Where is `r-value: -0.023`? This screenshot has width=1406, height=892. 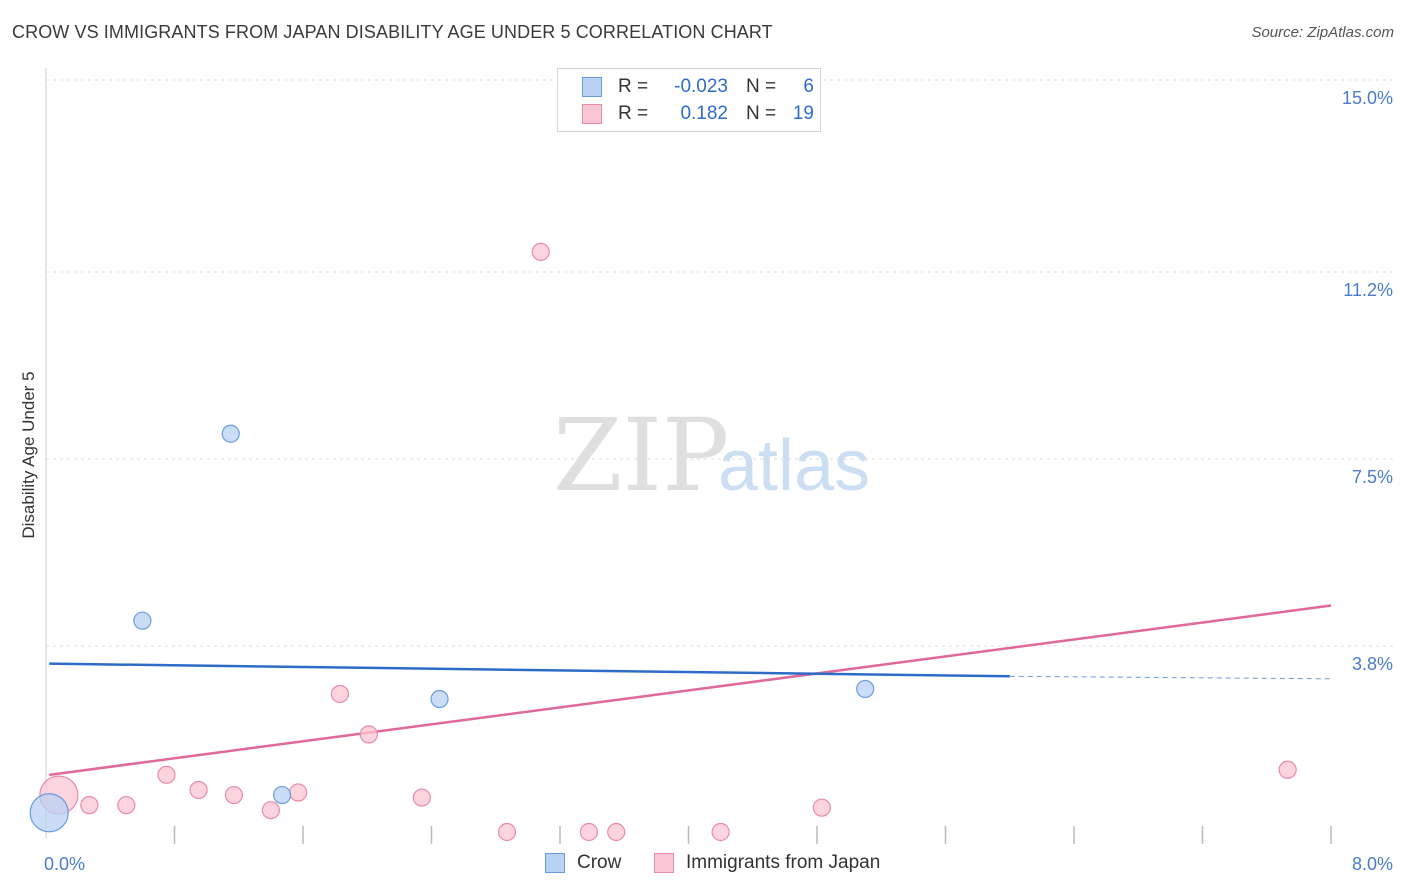 r-value: -0.023 is located at coordinates (701, 86).